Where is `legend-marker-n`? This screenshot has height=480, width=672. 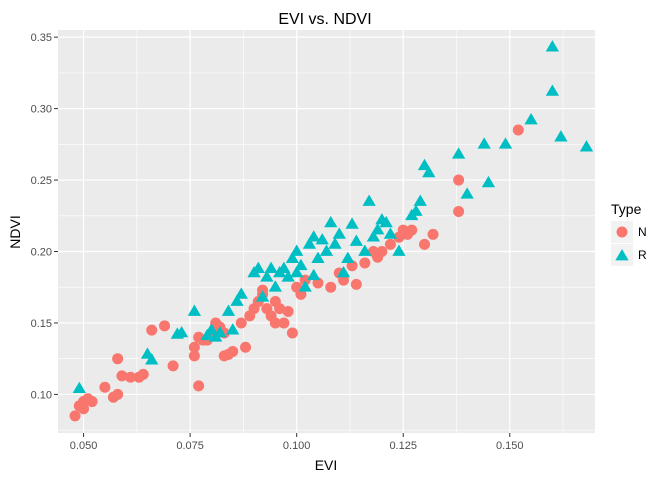
legend-marker-n is located at coordinates (622, 232).